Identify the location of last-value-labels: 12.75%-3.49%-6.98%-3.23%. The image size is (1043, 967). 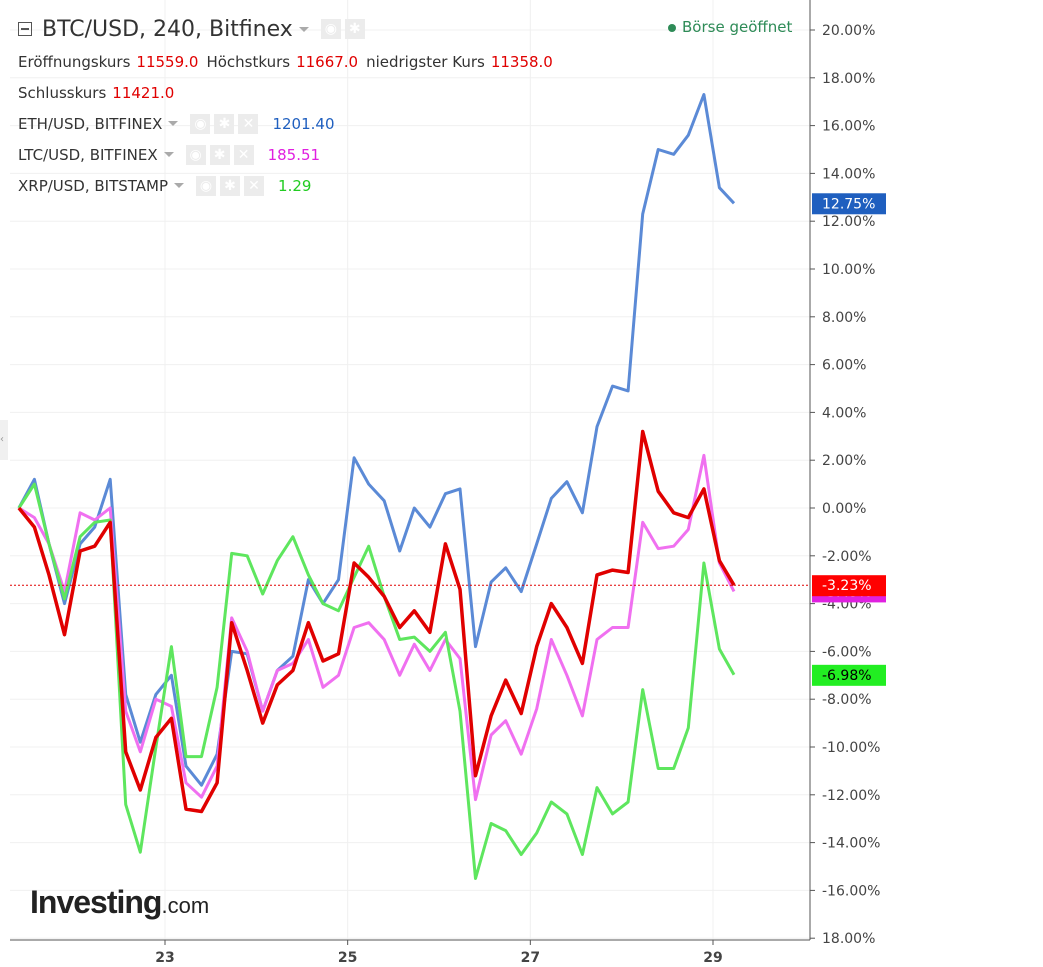
(849, 439).